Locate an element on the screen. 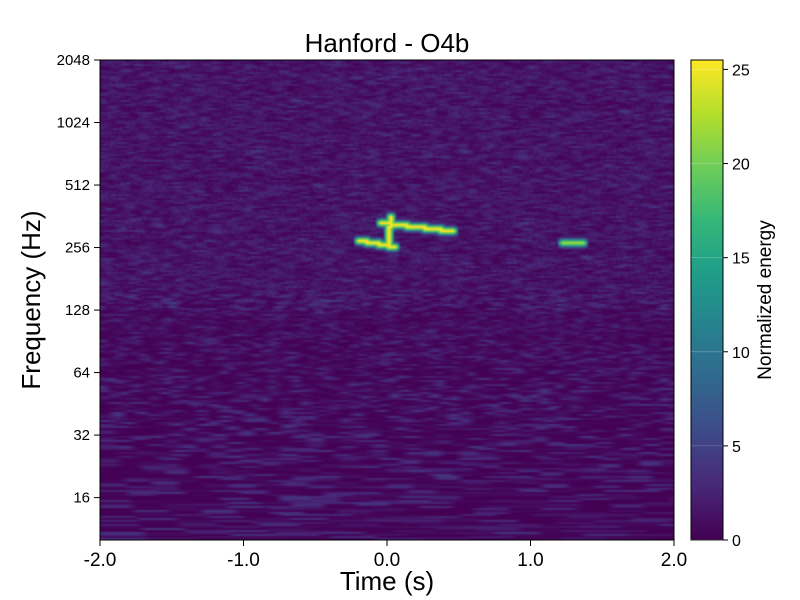  colorbar-tick-label: 10 is located at coordinates (741, 353).